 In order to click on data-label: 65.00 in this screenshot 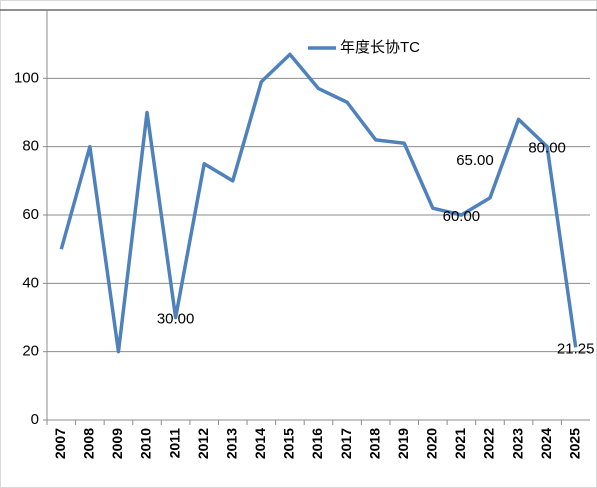, I will do `click(475, 160)`.